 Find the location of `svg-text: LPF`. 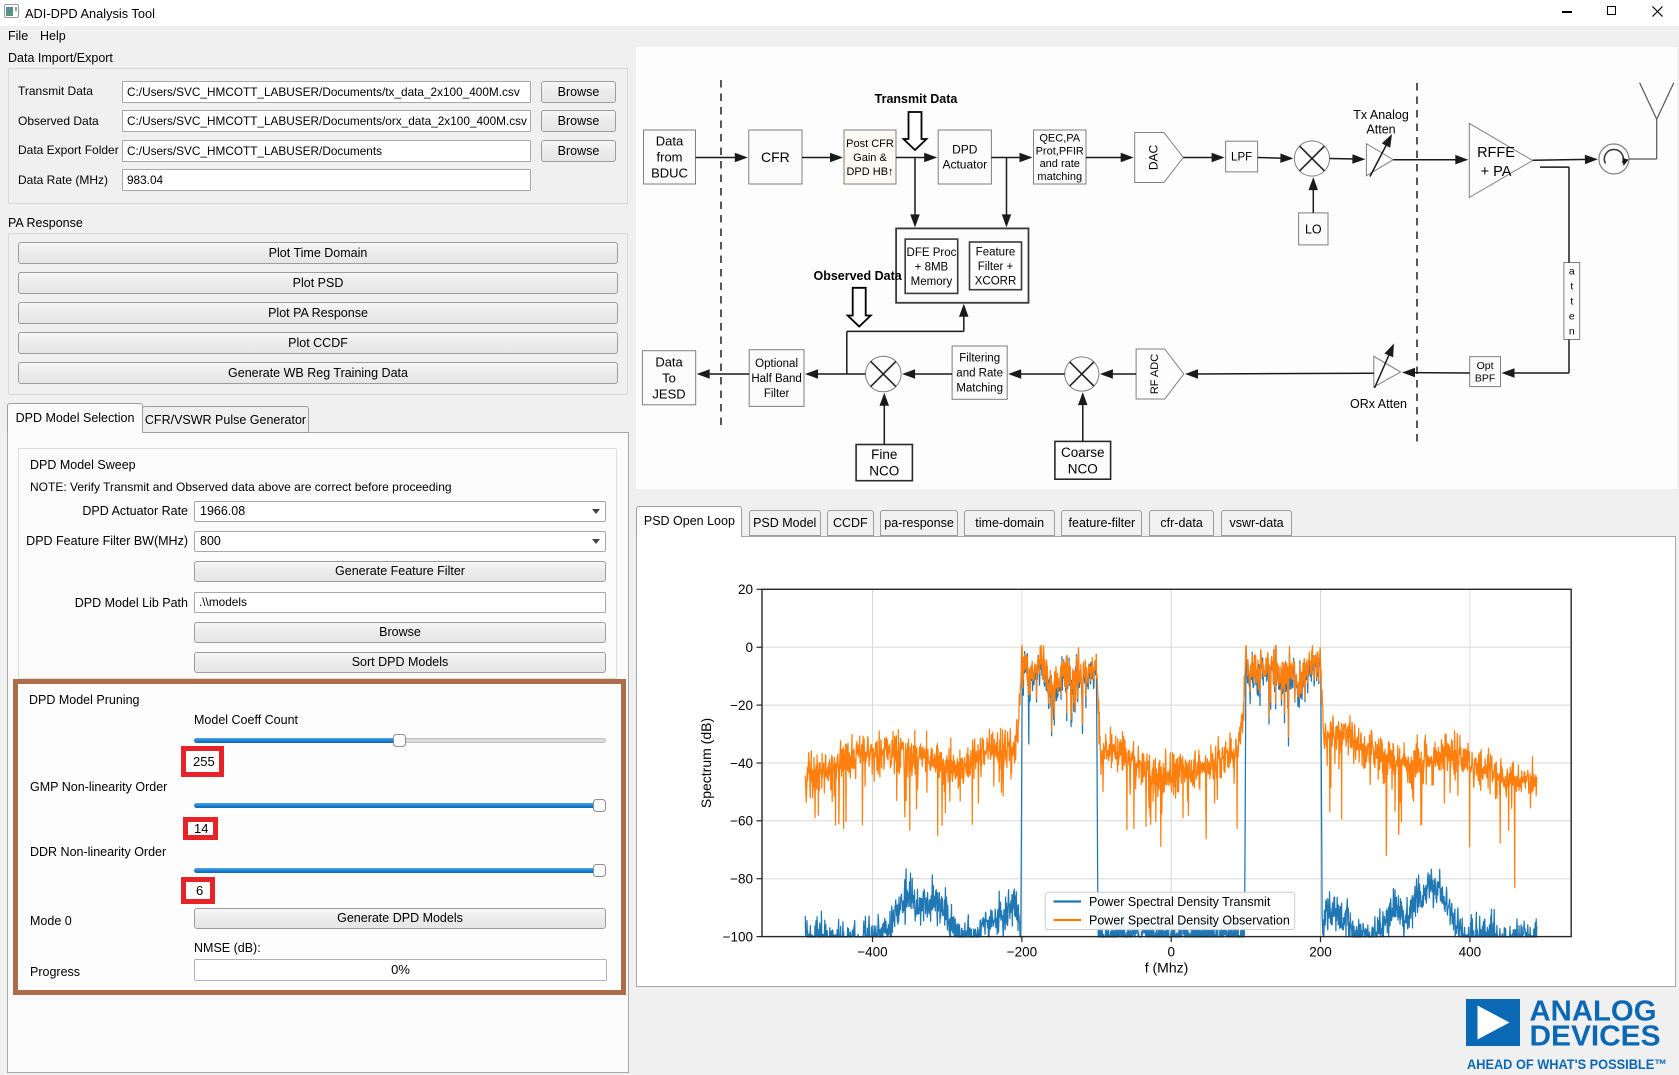

svg-text: LPF is located at coordinates (1241, 158).